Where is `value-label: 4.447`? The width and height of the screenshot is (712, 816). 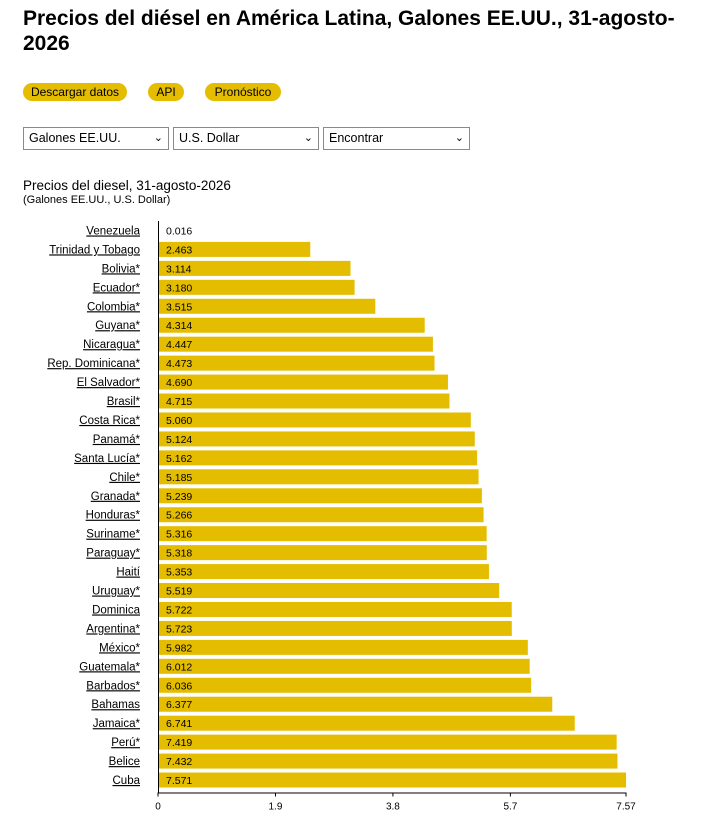 value-label: 4.447 is located at coordinates (179, 345).